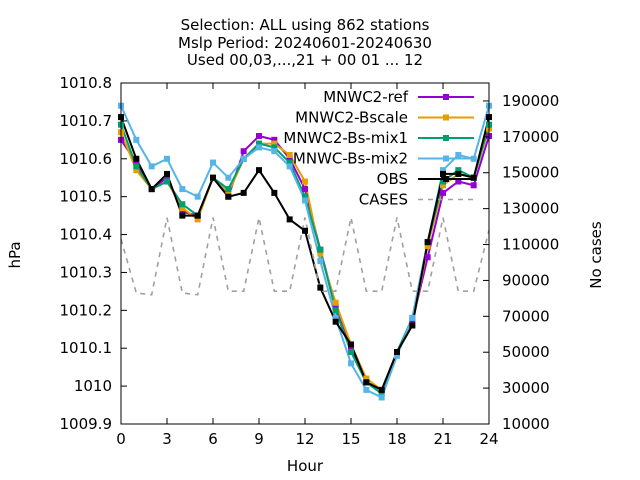  I want to click on y-tick-label: 1010.4, so click(86, 235).